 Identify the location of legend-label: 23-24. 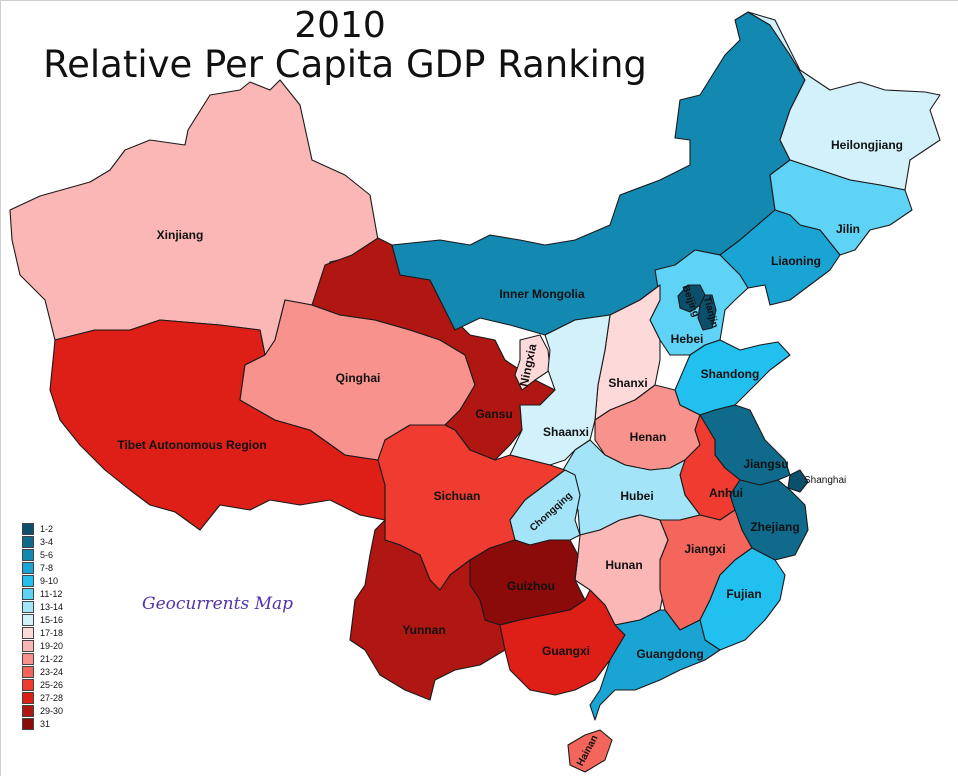
(52, 671).